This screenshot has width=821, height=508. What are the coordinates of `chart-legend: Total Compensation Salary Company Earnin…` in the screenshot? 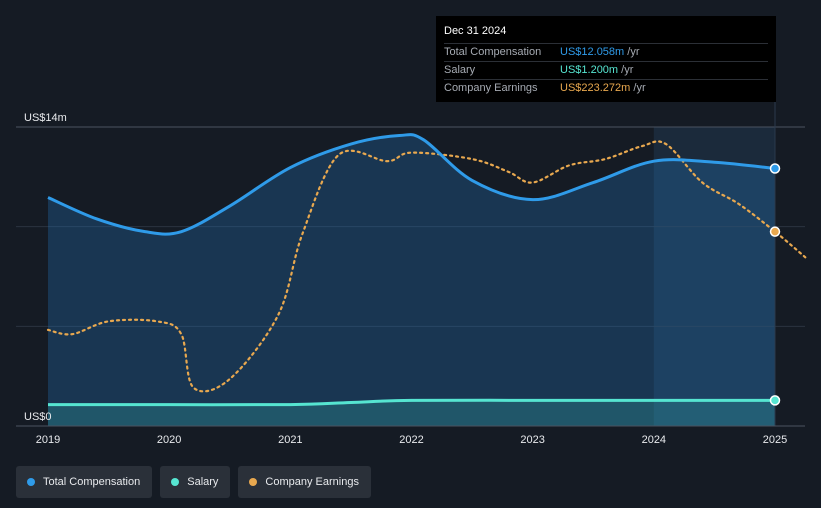 It's located at (193, 482).